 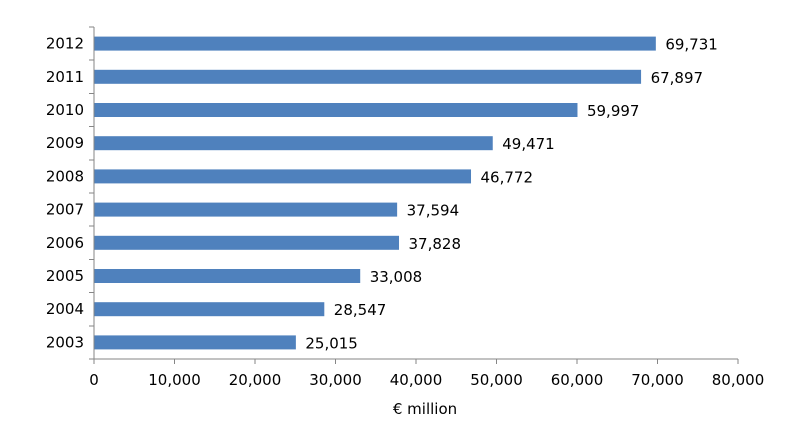 What do you see at coordinates (255, 380) in the screenshot?
I see `x-tick-label: 20,000` at bounding box center [255, 380].